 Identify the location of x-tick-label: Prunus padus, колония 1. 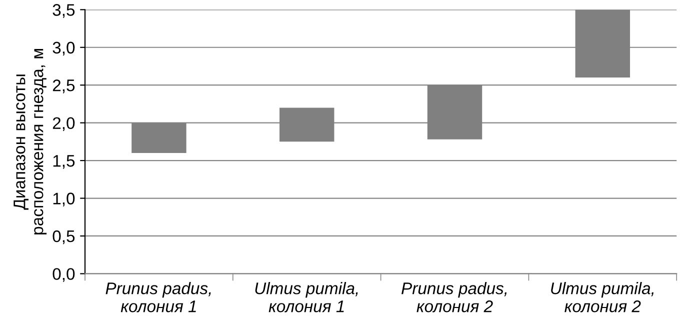
(158, 297).